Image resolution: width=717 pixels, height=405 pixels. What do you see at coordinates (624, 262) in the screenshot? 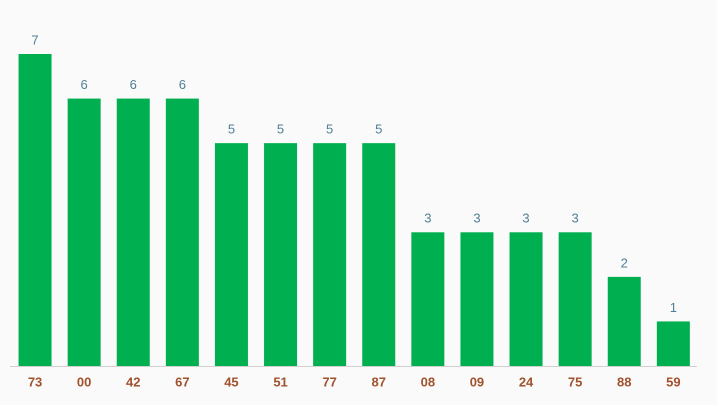
I see `value-label: 2` at bounding box center [624, 262].